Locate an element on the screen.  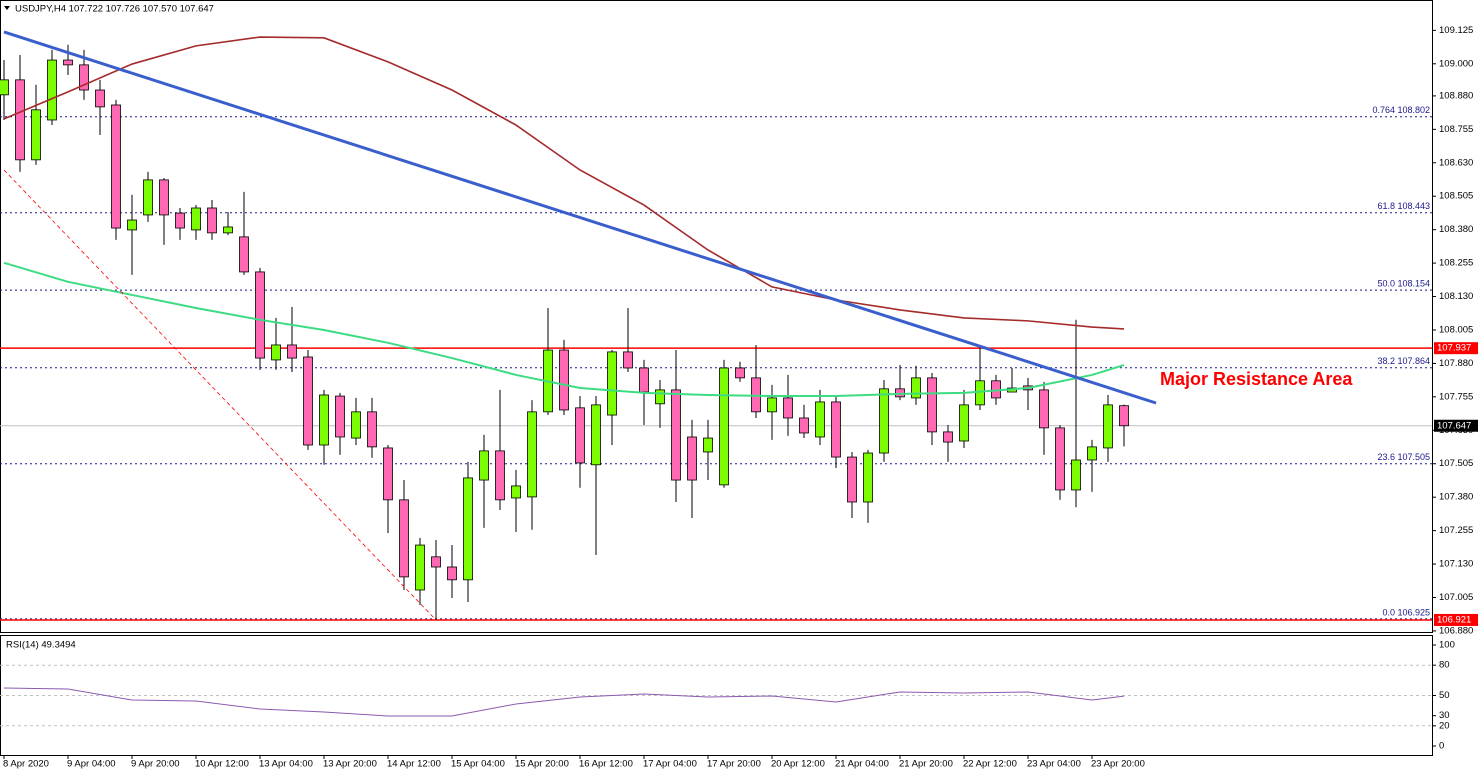
x-tick-label: 9 Apr 20:00 is located at coordinates (155, 764).